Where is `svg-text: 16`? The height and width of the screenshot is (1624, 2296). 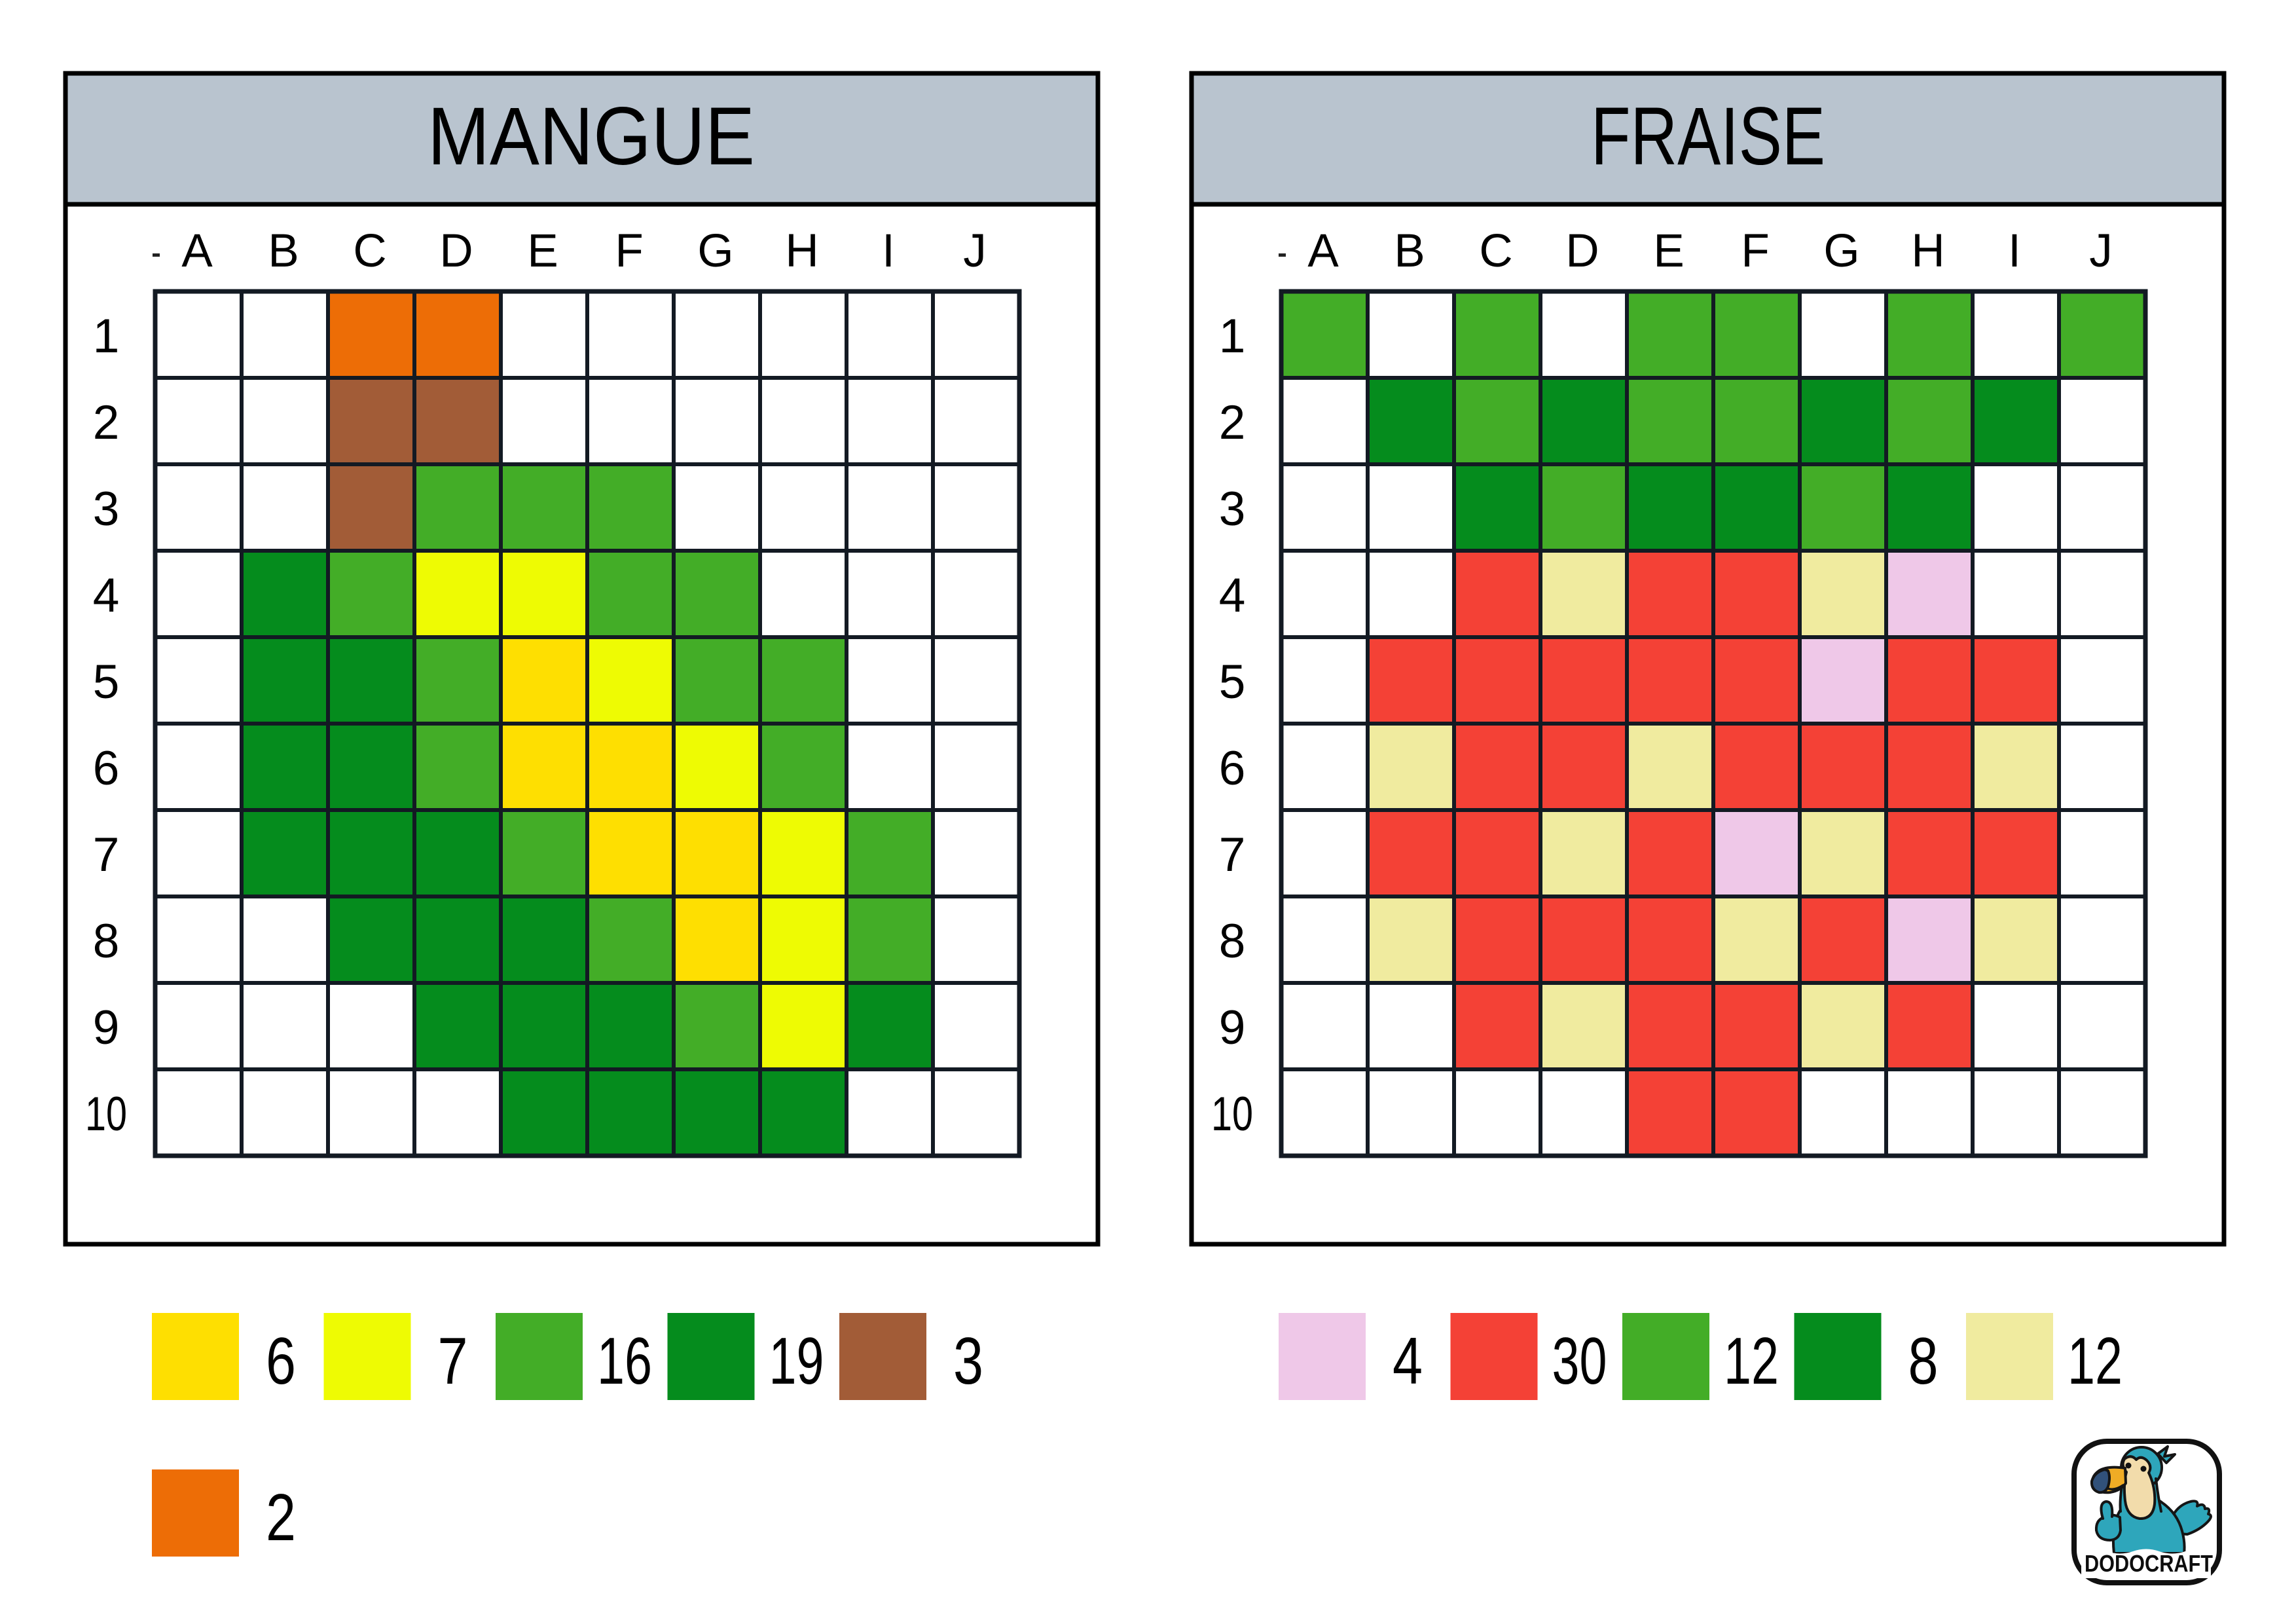 svg-text: 16 is located at coordinates (624, 1361).